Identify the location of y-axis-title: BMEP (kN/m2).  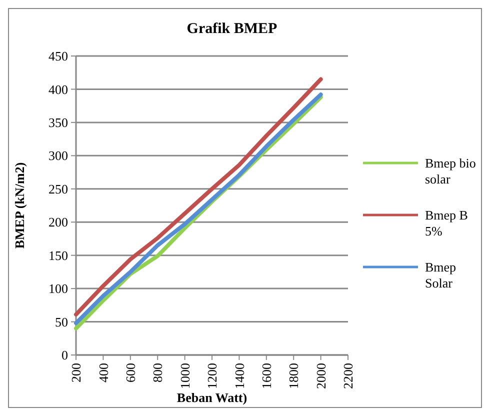
(19, 205).